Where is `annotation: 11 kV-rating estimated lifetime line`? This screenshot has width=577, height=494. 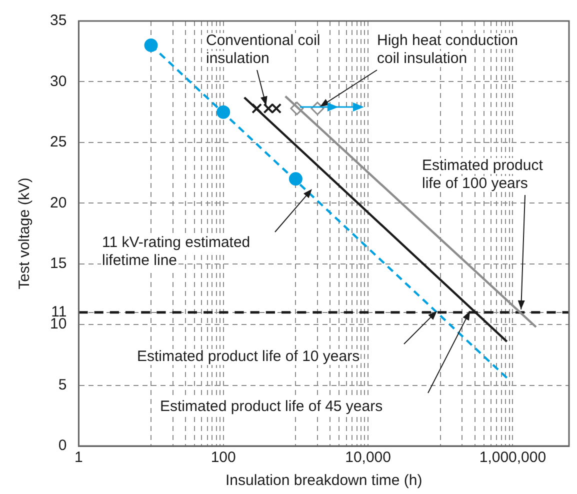 annotation: 11 kV-rating estimated lifetime line is located at coordinates (176, 252).